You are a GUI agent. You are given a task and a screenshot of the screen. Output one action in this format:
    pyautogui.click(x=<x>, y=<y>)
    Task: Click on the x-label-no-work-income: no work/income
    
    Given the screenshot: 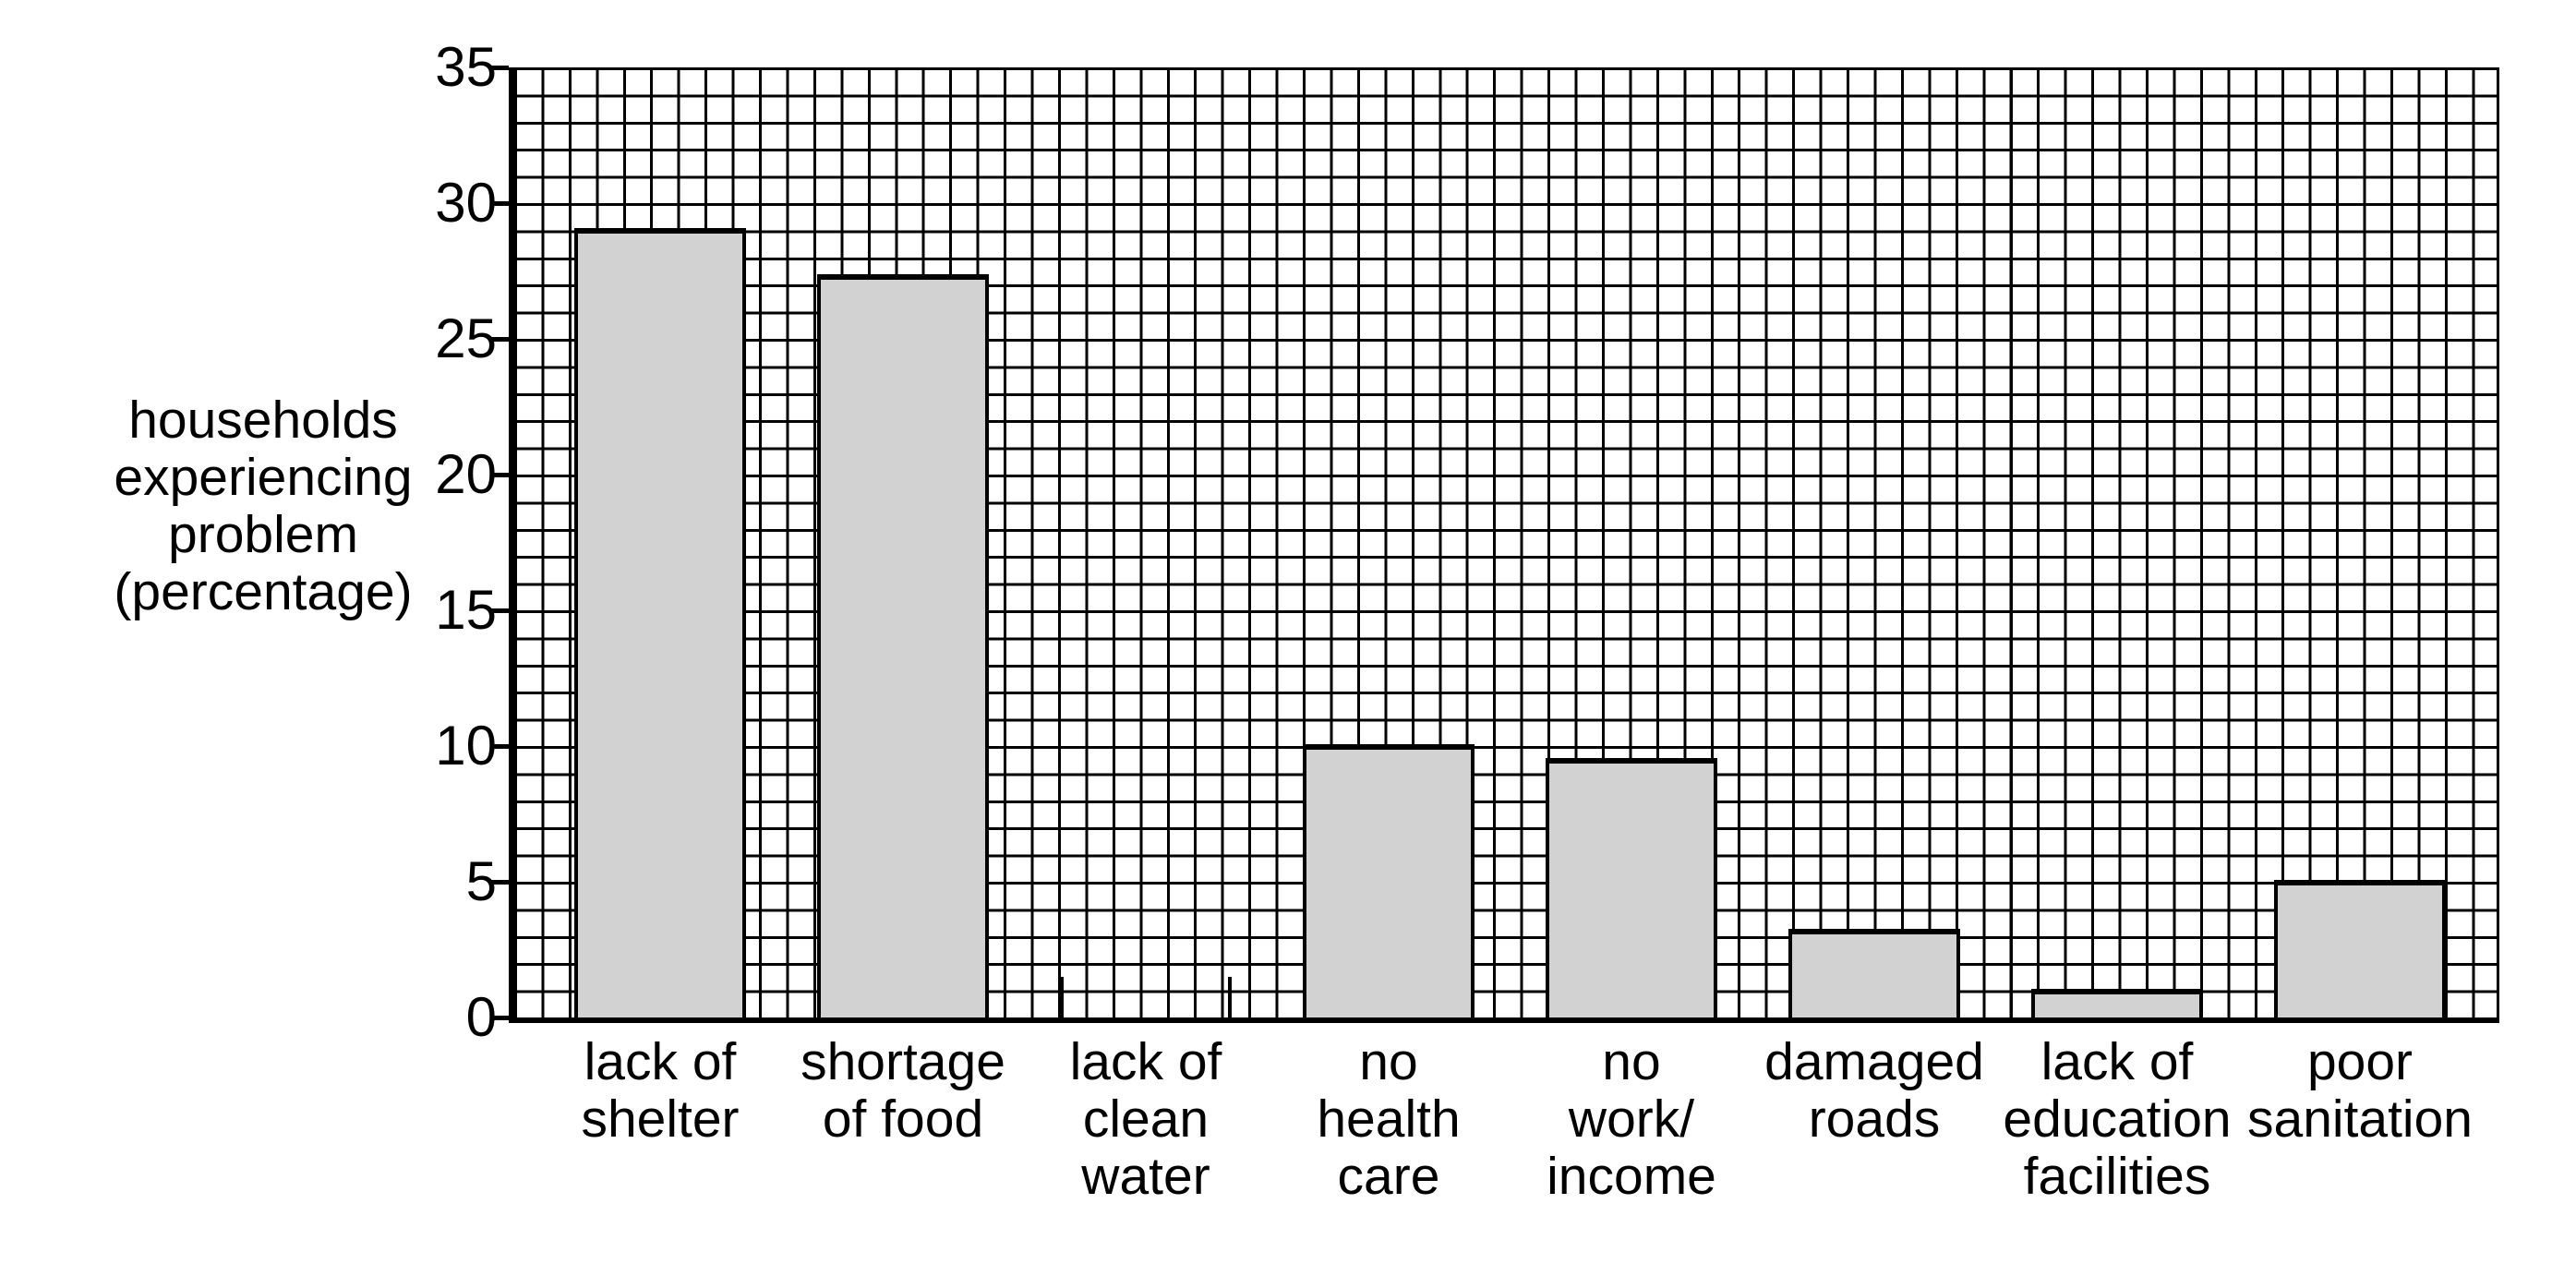 What is the action you would take?
    pyautogui.click(x=1631, y=1119)
    